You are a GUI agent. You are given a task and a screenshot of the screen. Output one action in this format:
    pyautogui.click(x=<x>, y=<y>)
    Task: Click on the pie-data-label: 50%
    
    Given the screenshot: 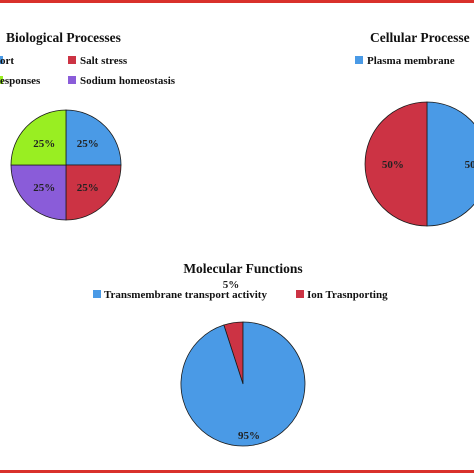 What is the action you would take?
    pyautogui.click(x=393, y=165)
    